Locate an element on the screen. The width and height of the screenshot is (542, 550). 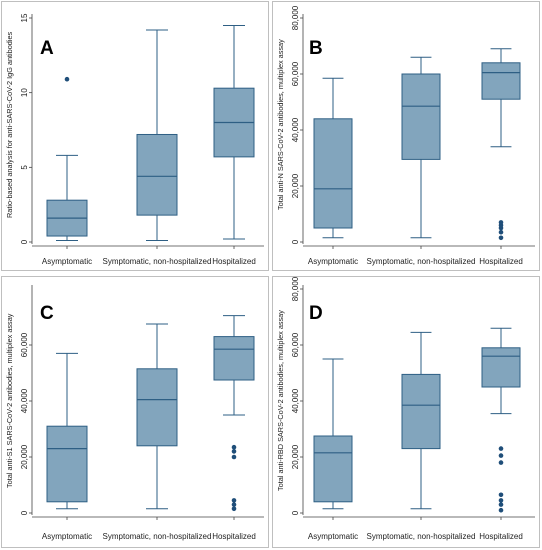
panel-letter: B is located at coordinates (316, 48).